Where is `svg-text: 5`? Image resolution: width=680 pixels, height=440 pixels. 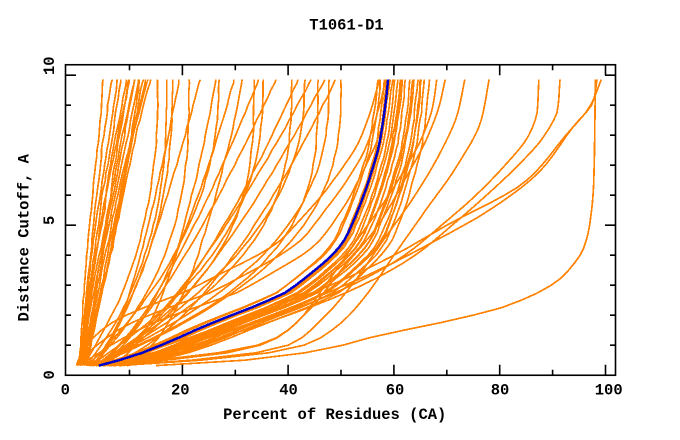 svg-text: 5 is located at coordinates (50, 220).